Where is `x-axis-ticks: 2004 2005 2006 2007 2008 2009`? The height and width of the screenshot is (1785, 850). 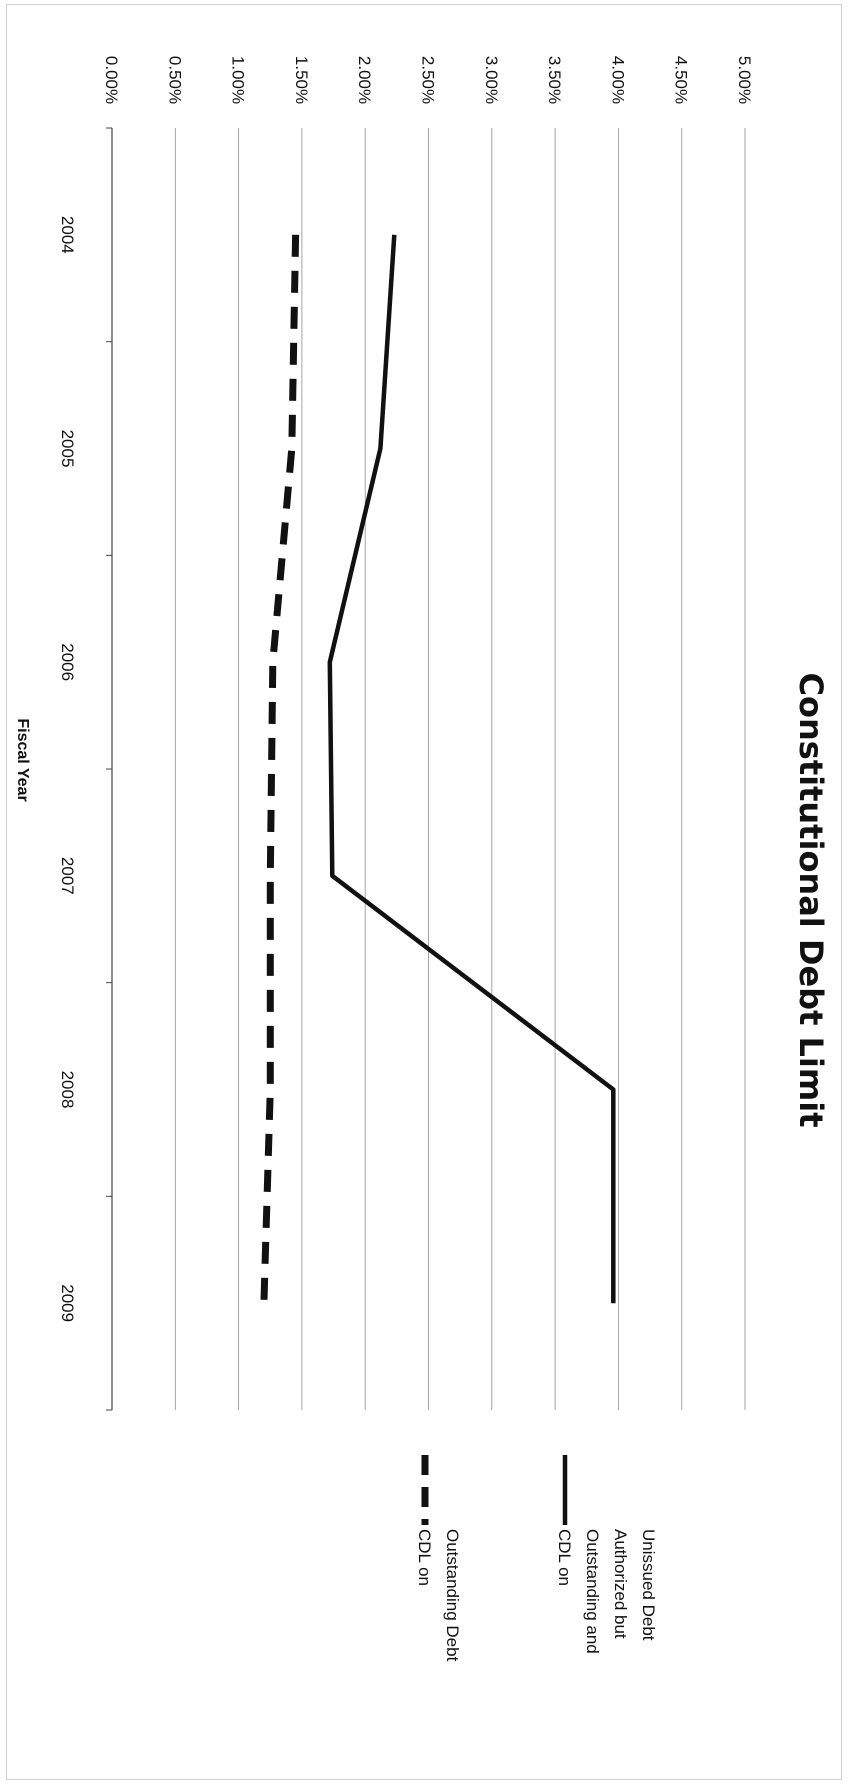
x-axis-ticks: 2004 2005 2006 2007 2008 2009 is located at coordinates (67, 769).